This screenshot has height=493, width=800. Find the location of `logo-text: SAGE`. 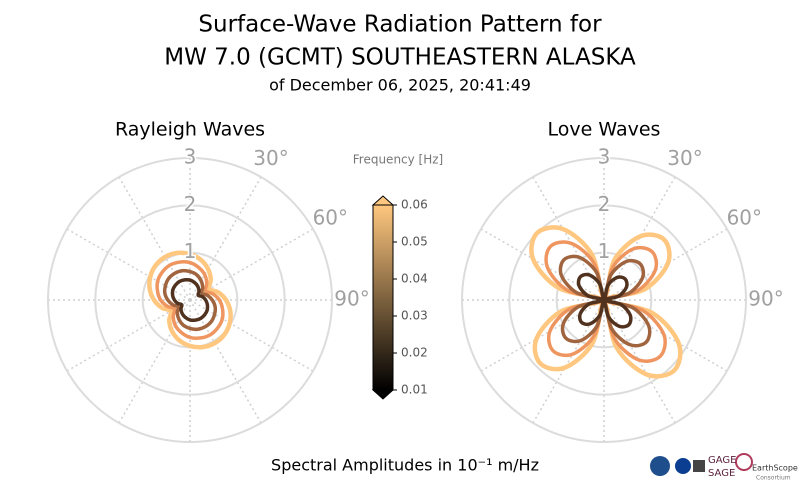

logo-text: SAGE is located at coordinates (721, 473).